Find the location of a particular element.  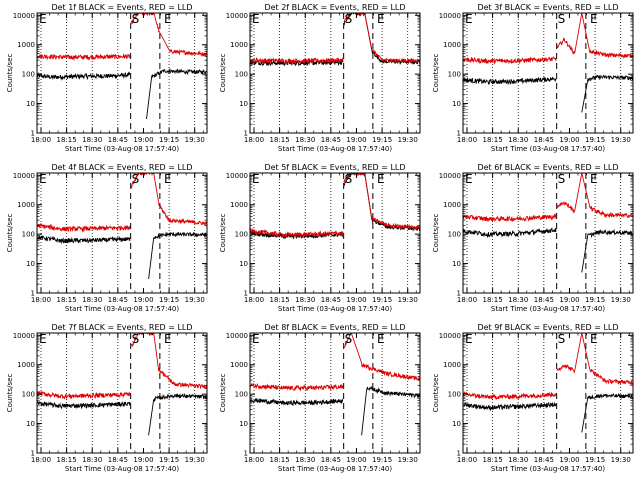

panel-title: Det 6f BLACK = Events, RED = LLD is located at coordinates (547, 167).